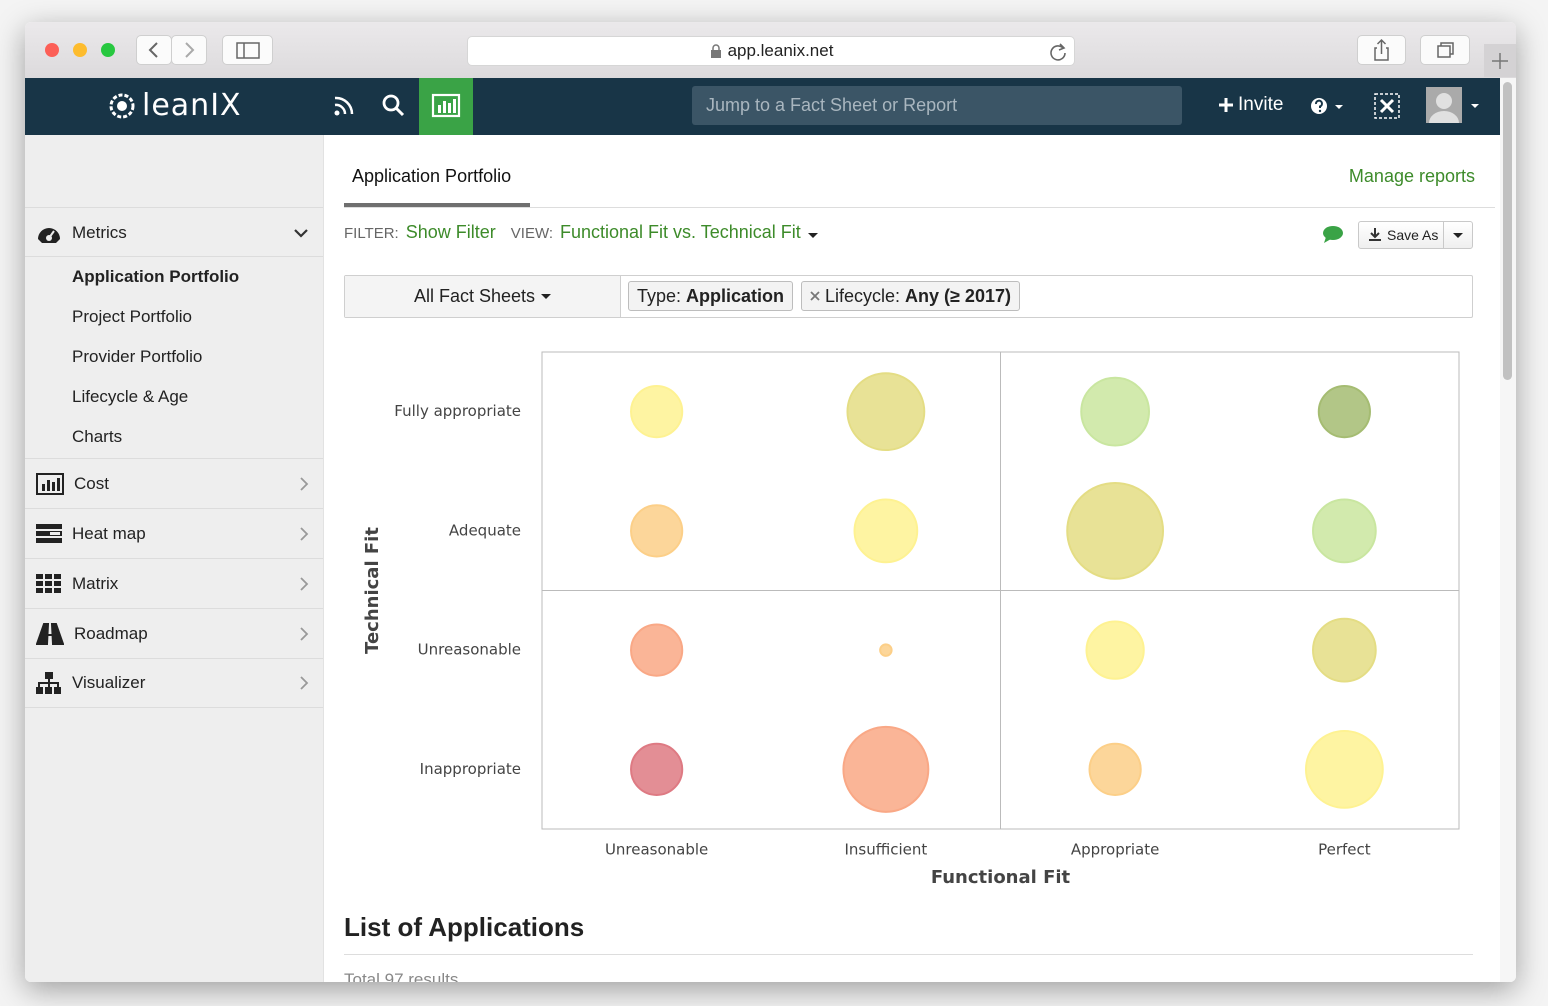  I want to click on filter-chip: Lifecycle: Any (≥ 2017), so click(910, 296).